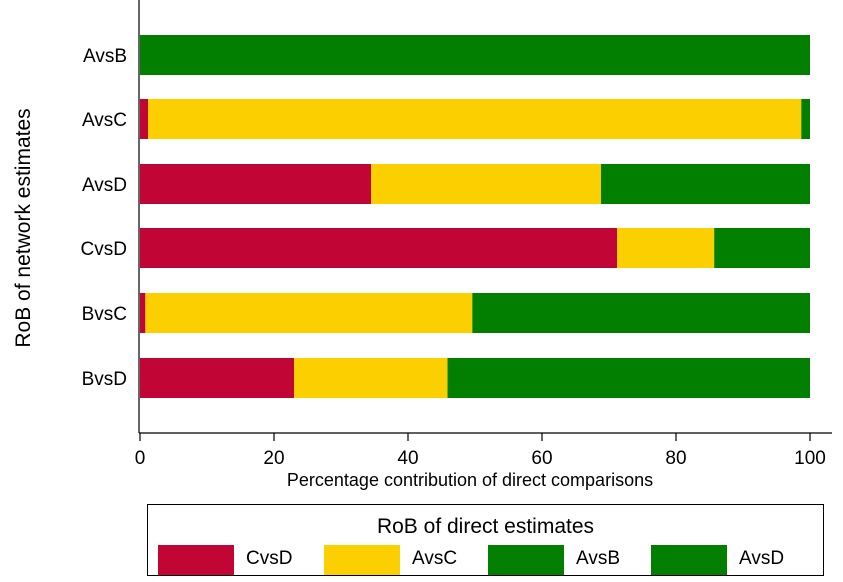 This screenshot has height=582, width=843. Describe the element at coordinates (104, 218) in the screenshot. I see `y-categories-group: AvsB AvsC AvsD CvsD BvsC BvsD` at that location.